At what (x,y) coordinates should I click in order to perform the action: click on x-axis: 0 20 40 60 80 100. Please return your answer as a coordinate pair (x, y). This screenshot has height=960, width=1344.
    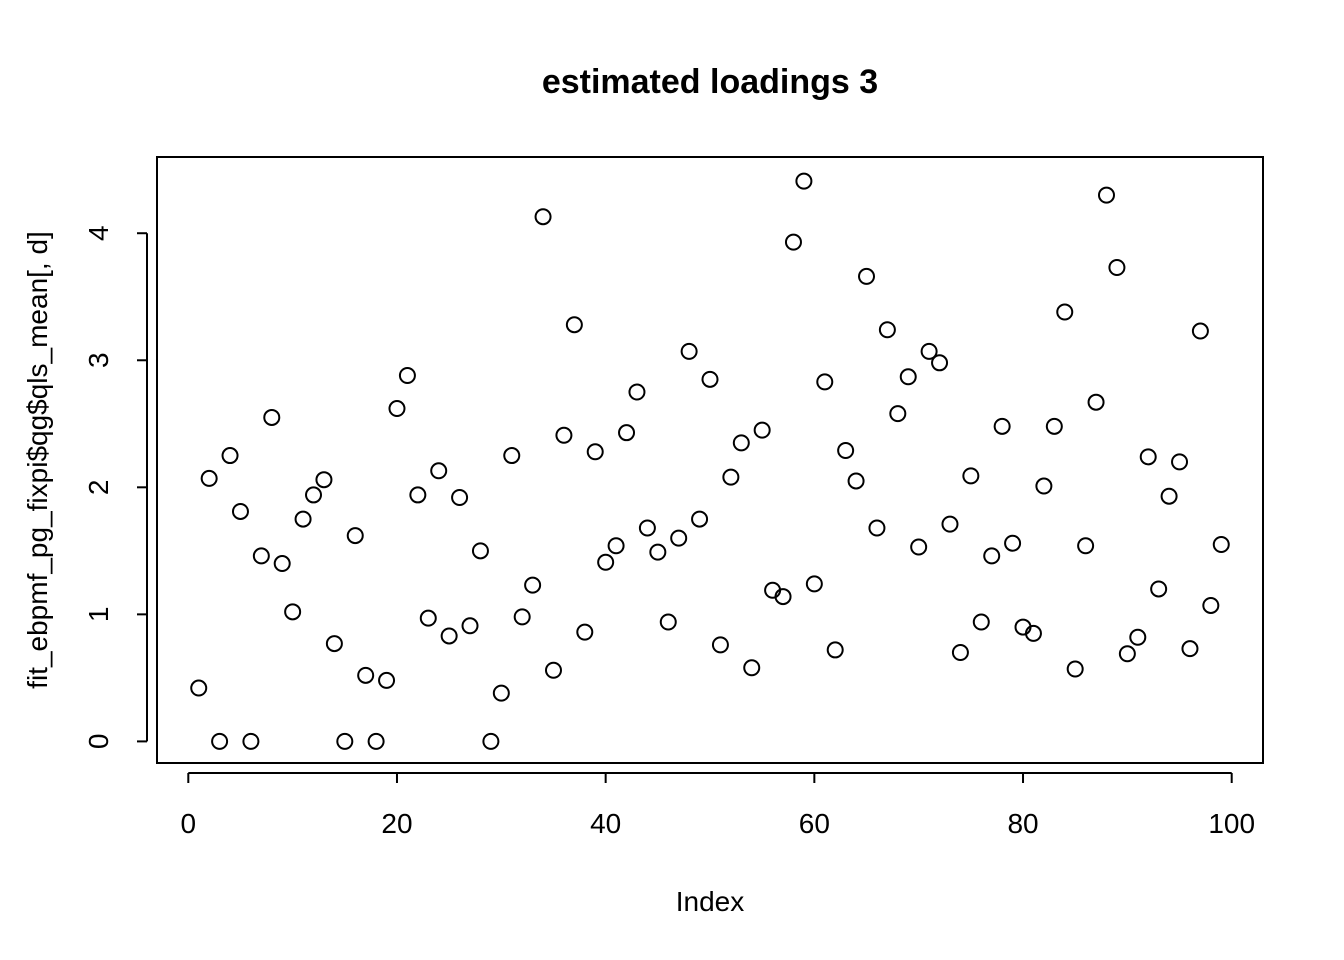
    Looking at the image, I should click on (718, 805).